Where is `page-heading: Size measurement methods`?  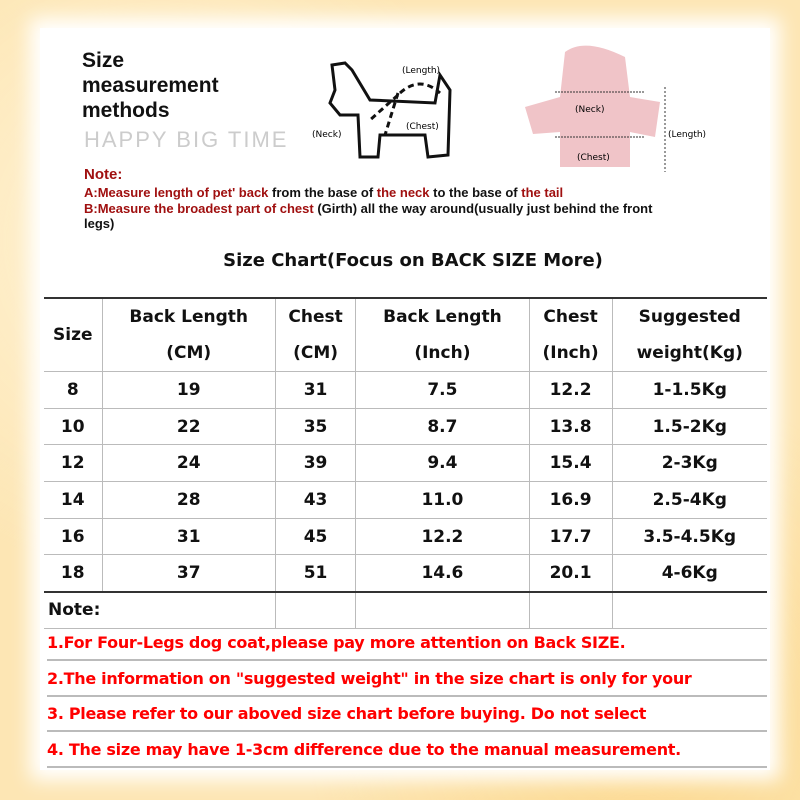 page-heading: Size measurement methods is located at coordinates (150, 85).